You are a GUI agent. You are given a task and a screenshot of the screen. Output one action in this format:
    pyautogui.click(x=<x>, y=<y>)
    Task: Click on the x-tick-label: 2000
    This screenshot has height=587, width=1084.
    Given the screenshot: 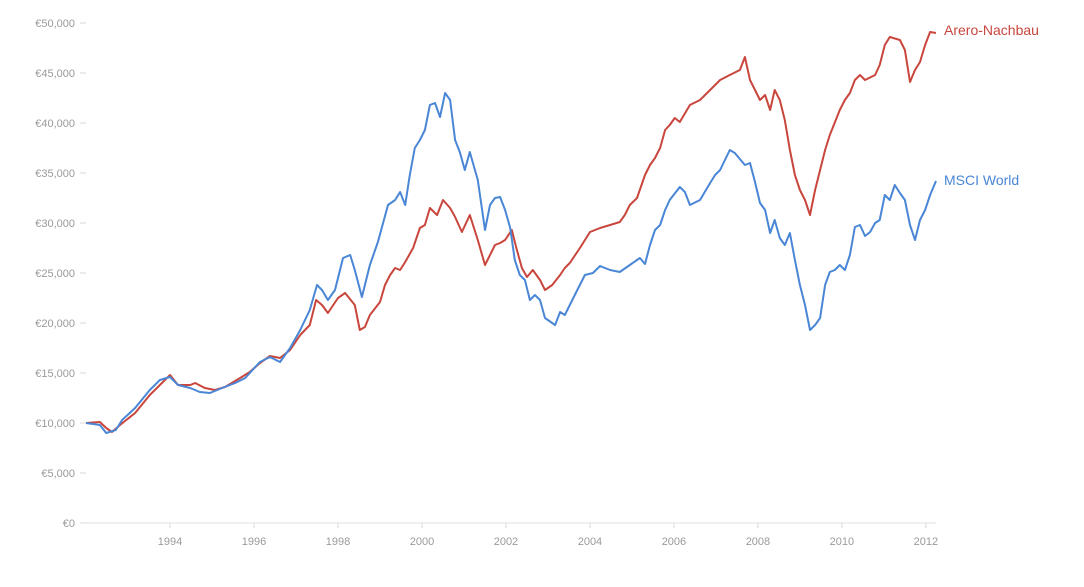 What is the action you would take?
    pyautogui.click(x=422, y=542)
    